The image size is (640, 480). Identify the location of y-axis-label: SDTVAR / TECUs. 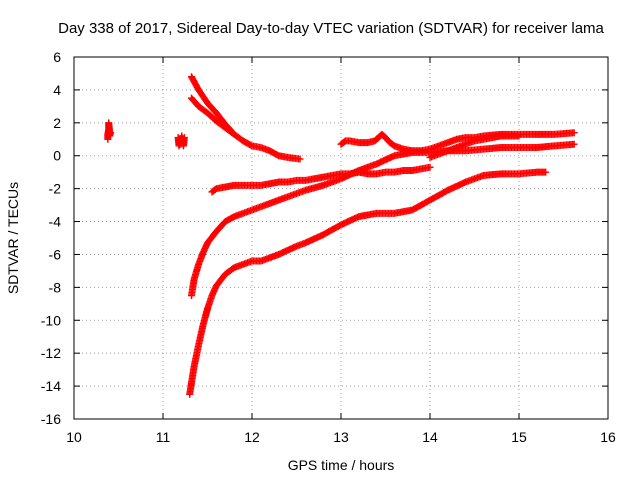
(13, 238).